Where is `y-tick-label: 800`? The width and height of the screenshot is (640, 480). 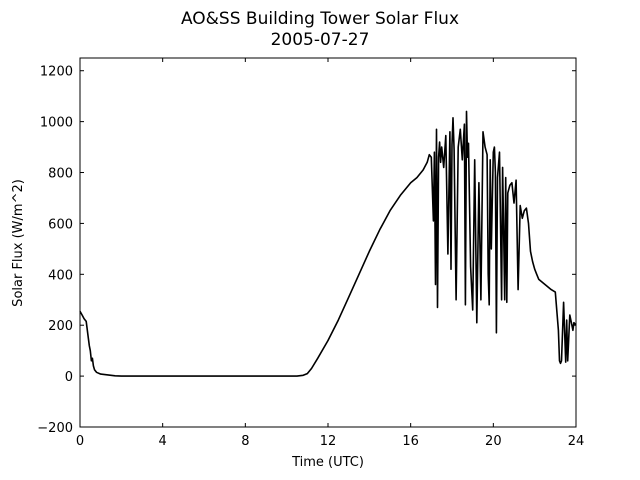
y-tick-label: 800 is located at coordinates (60, 174).